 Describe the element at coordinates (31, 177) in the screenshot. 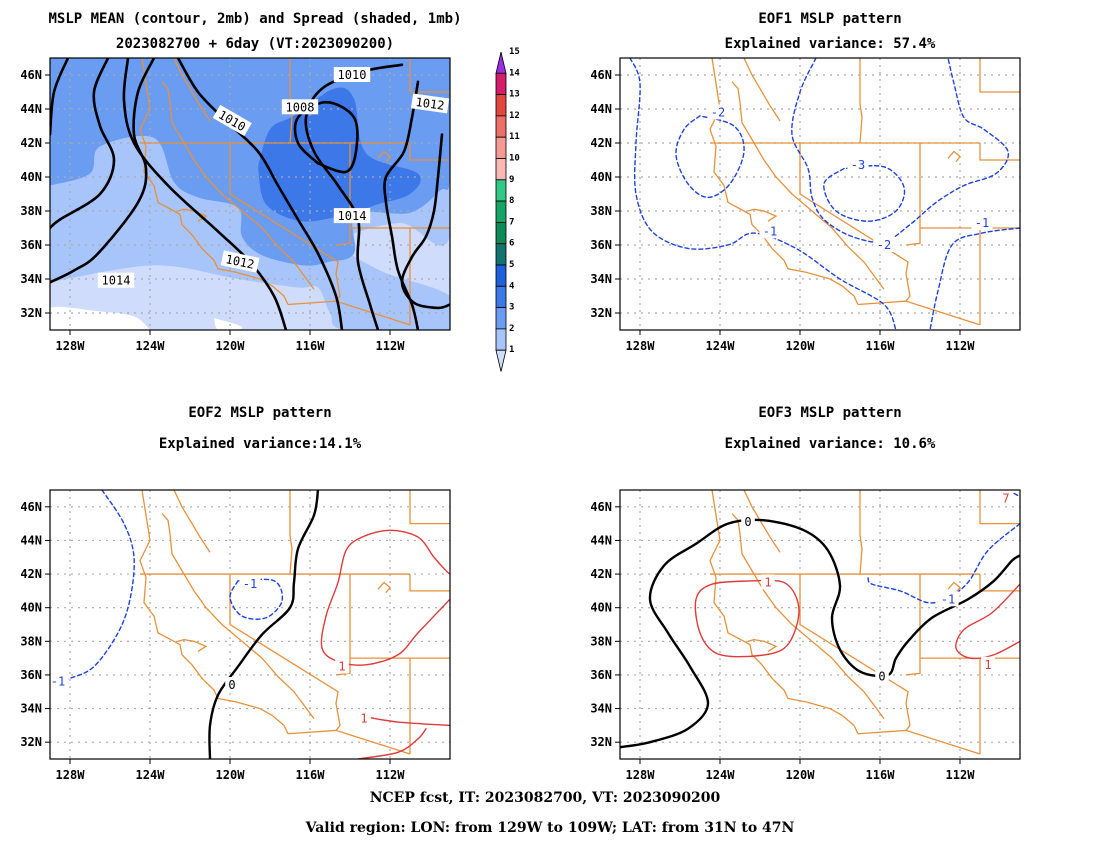

I see `y-tick-label: 40N` at that location.